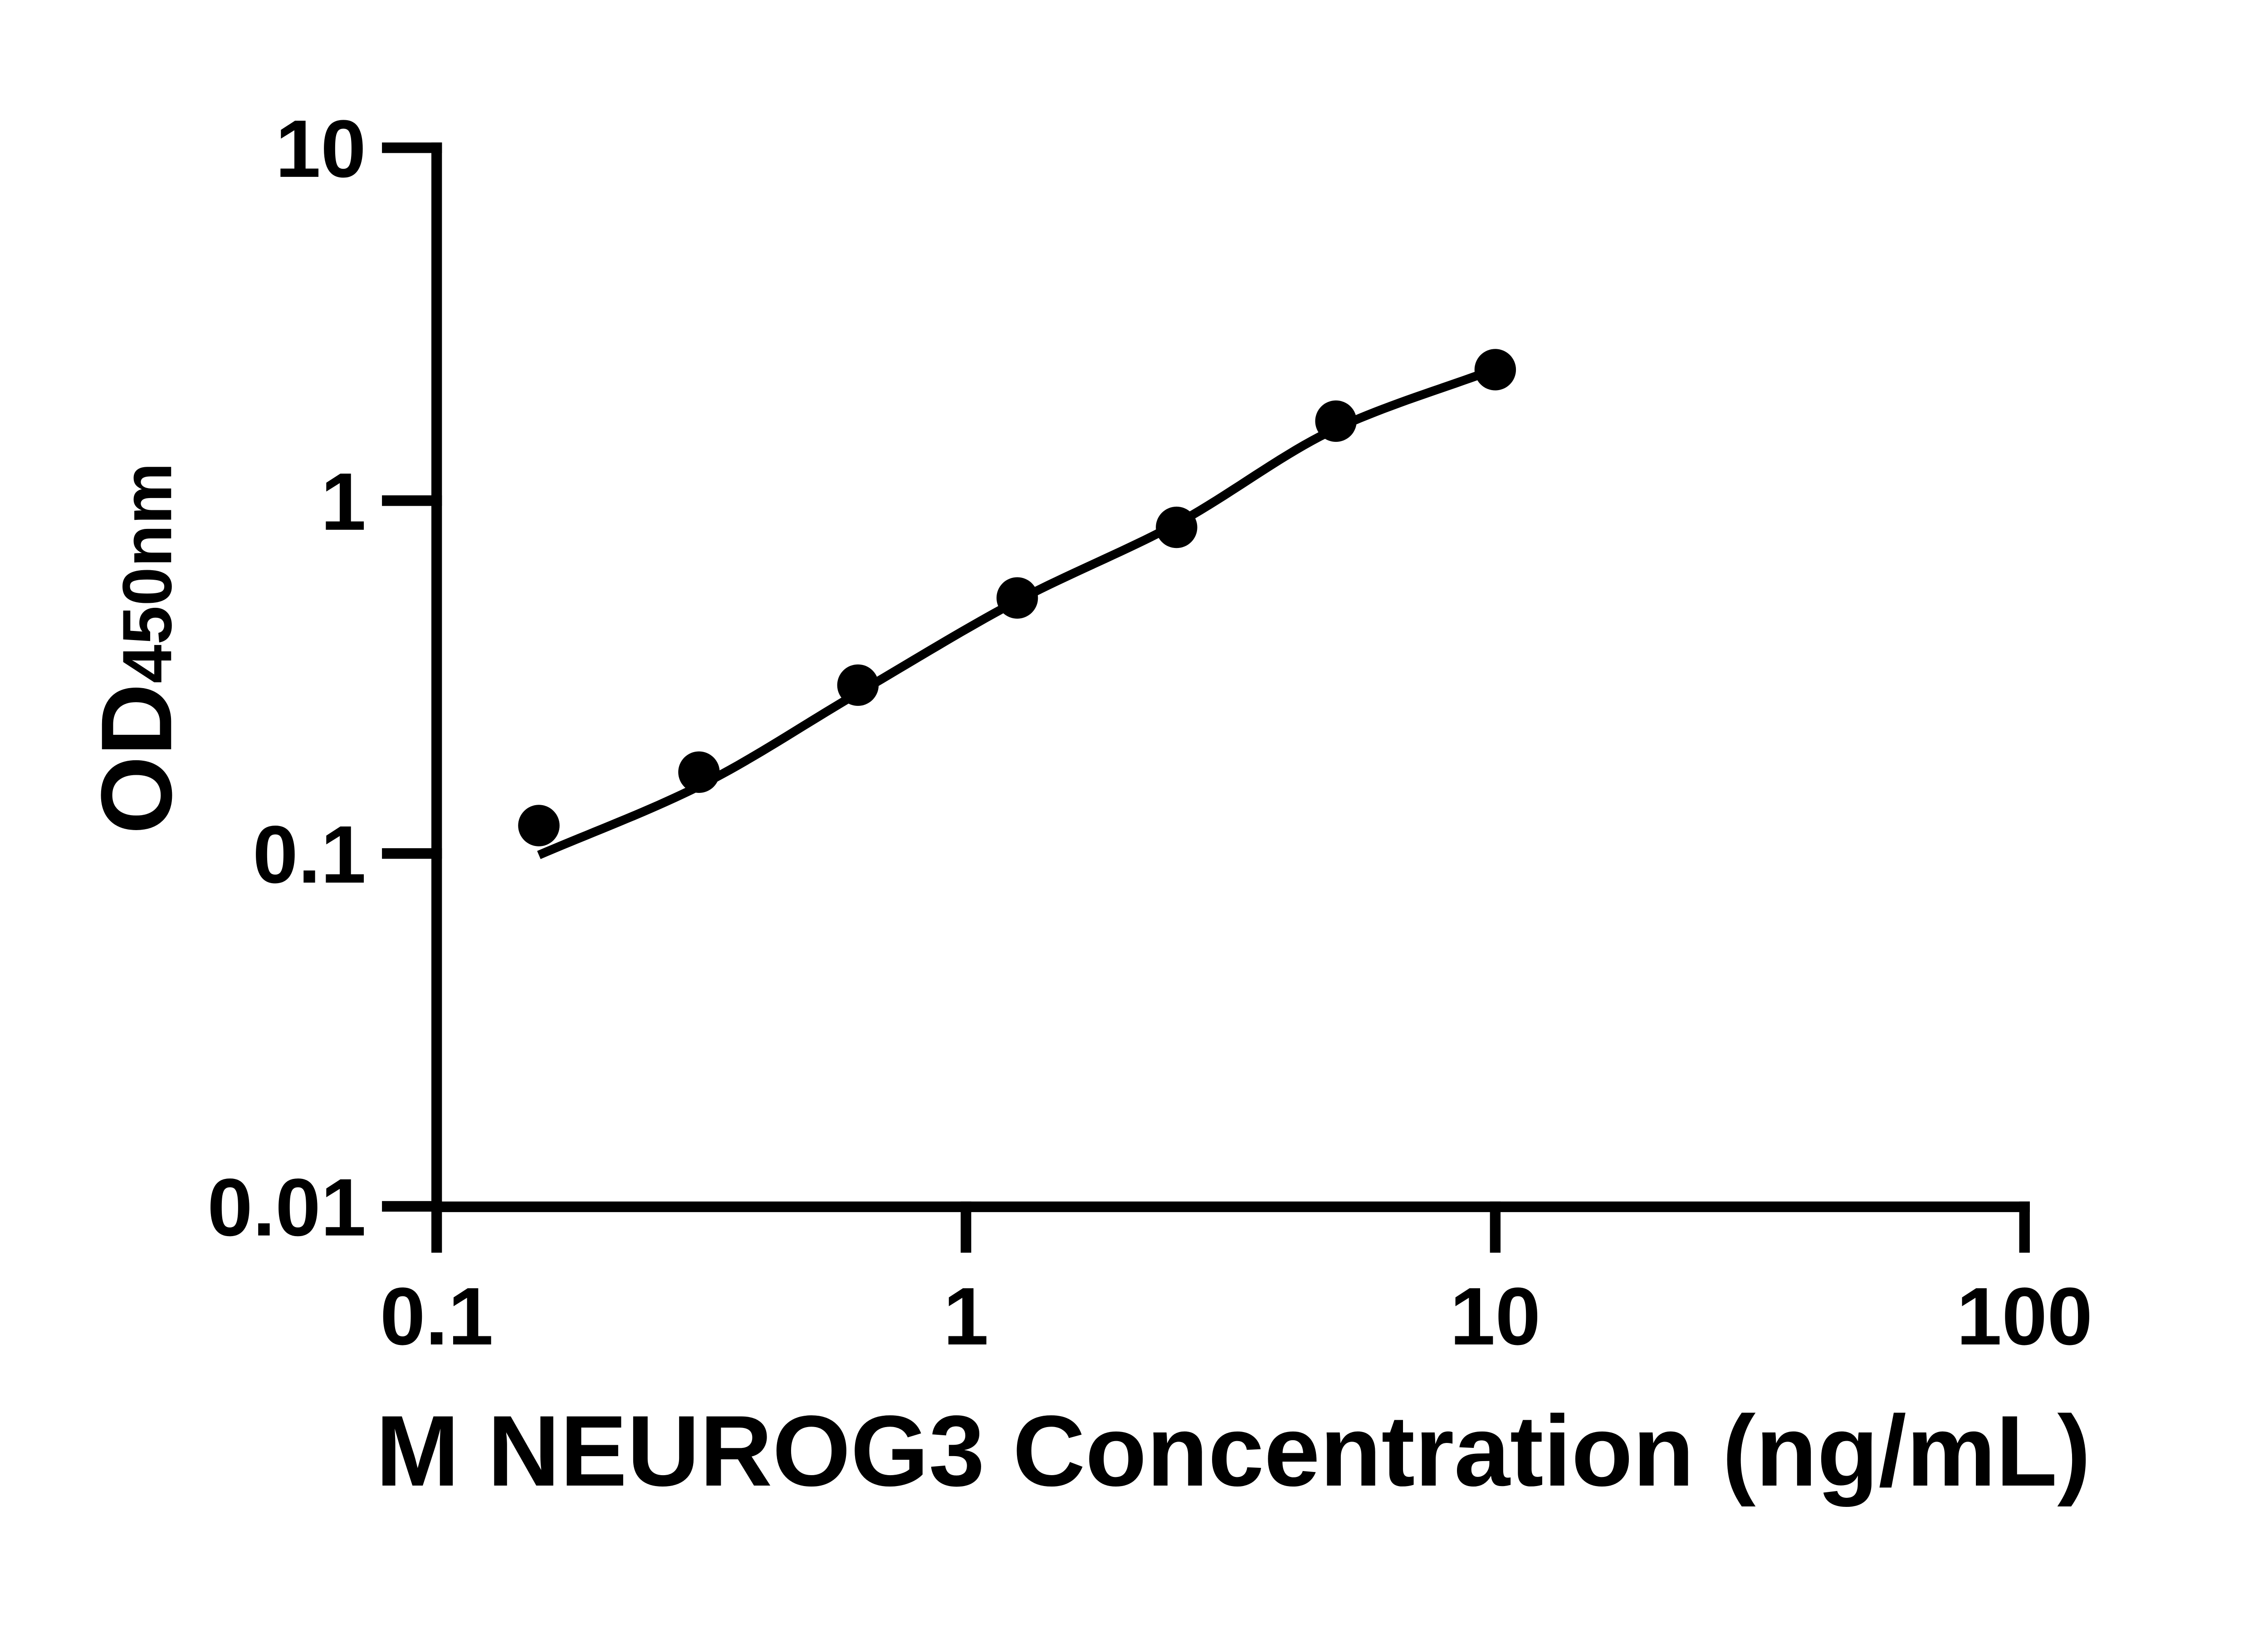 This screenshot has height=1633, width=2268. Describe the element at coordinates (310, 854) in the screenshot. I see `y-tick-label: 0.1` at that location.